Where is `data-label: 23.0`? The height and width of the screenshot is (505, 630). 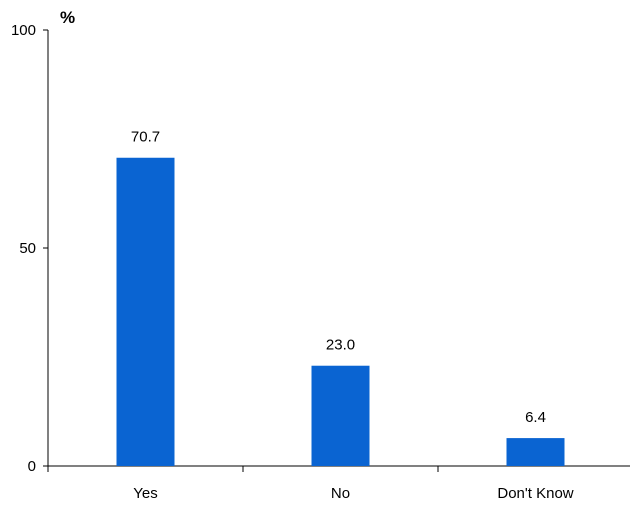 data-label: 23.0 is located at coordinates (340, 345).